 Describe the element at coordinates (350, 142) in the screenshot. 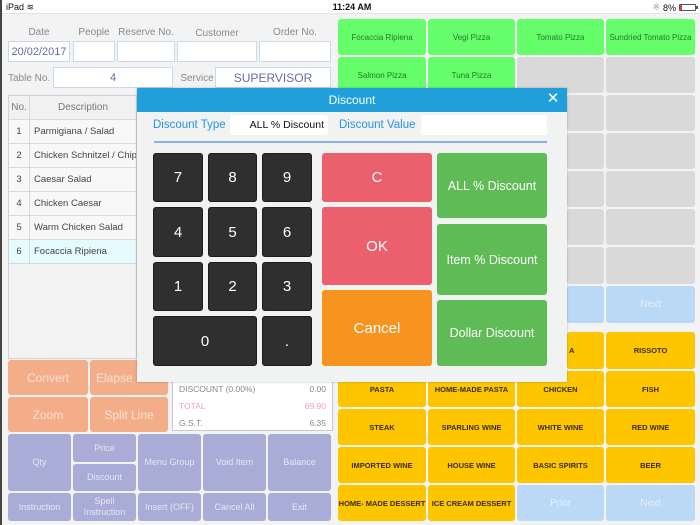

I see `separator` at that location.